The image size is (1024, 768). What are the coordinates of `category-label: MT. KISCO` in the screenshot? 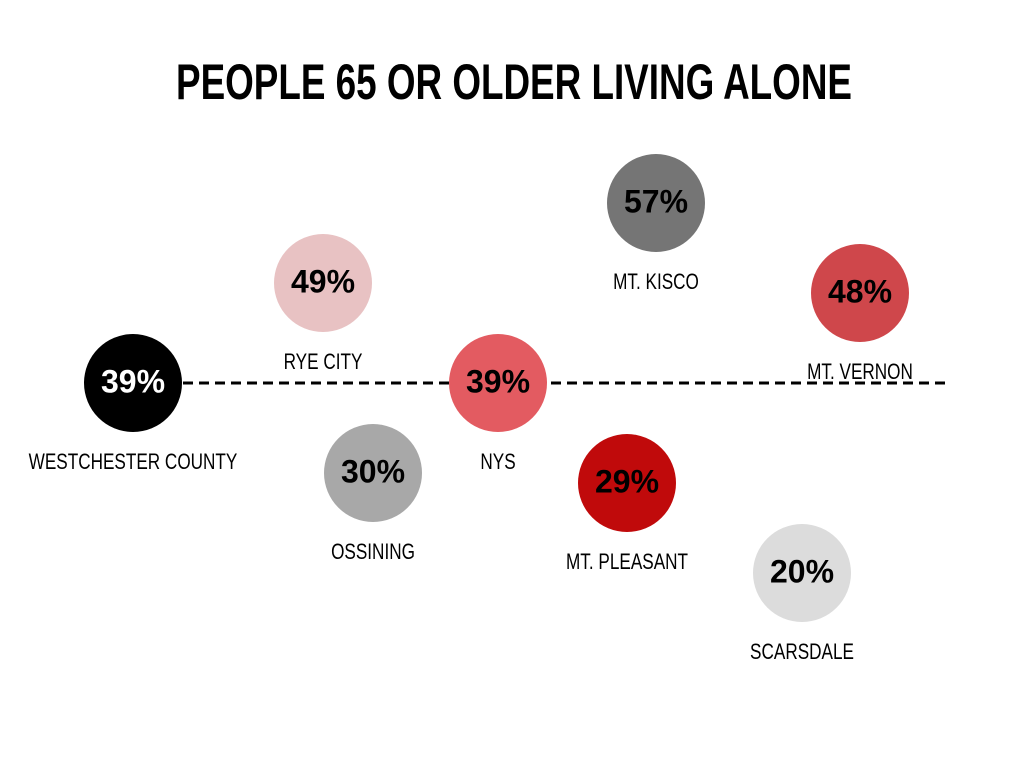 It's located at (656, 282).